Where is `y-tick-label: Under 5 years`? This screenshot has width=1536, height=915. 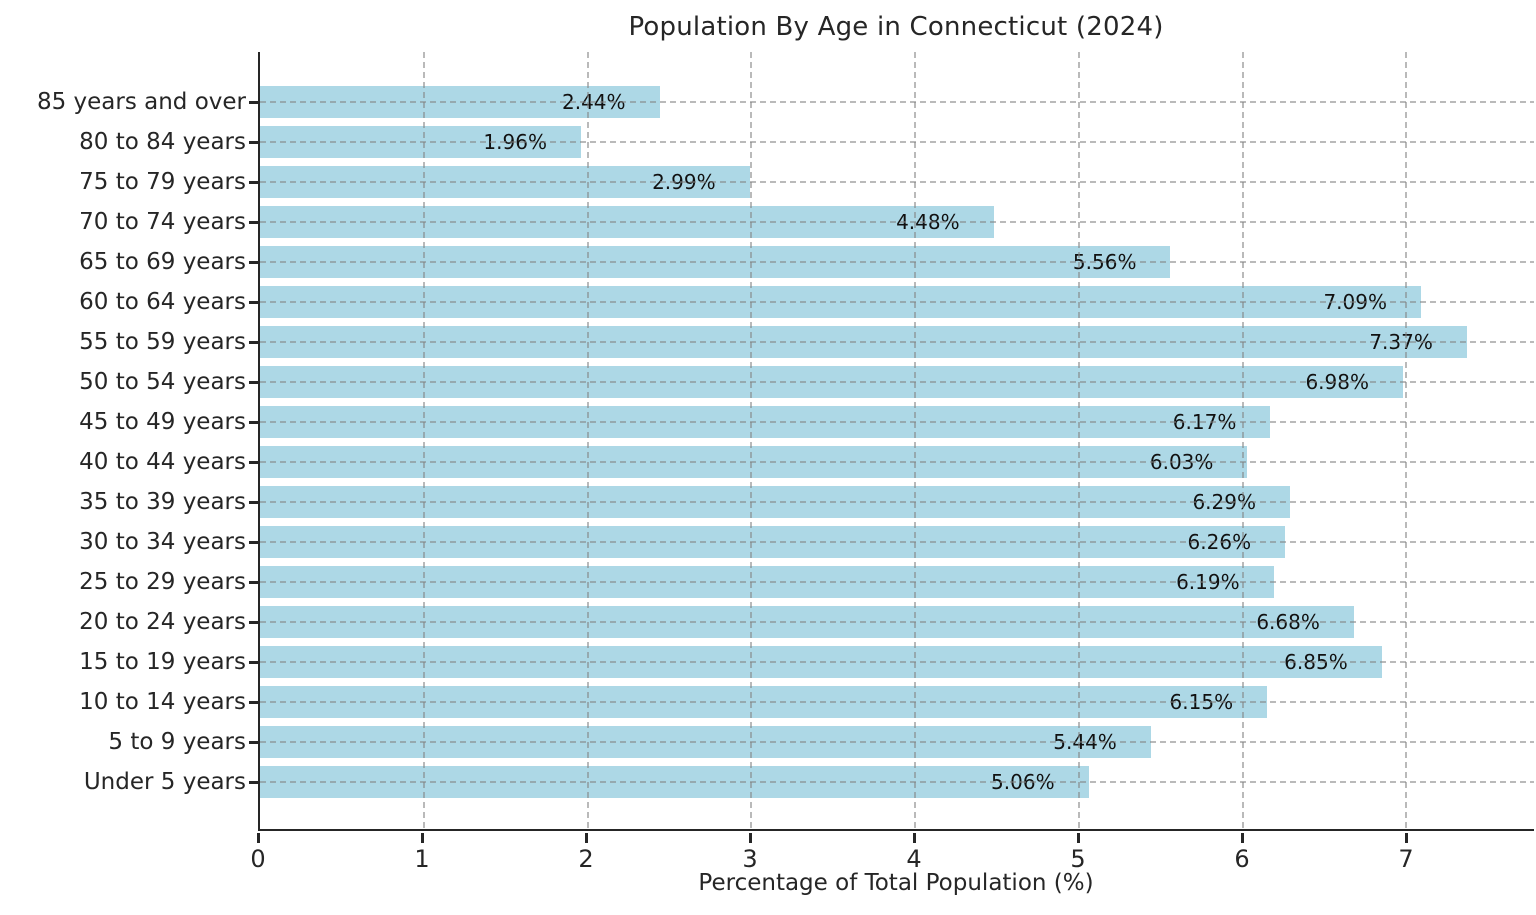 y-tick-label: Under 5 years is located at coordinates (164, 782).